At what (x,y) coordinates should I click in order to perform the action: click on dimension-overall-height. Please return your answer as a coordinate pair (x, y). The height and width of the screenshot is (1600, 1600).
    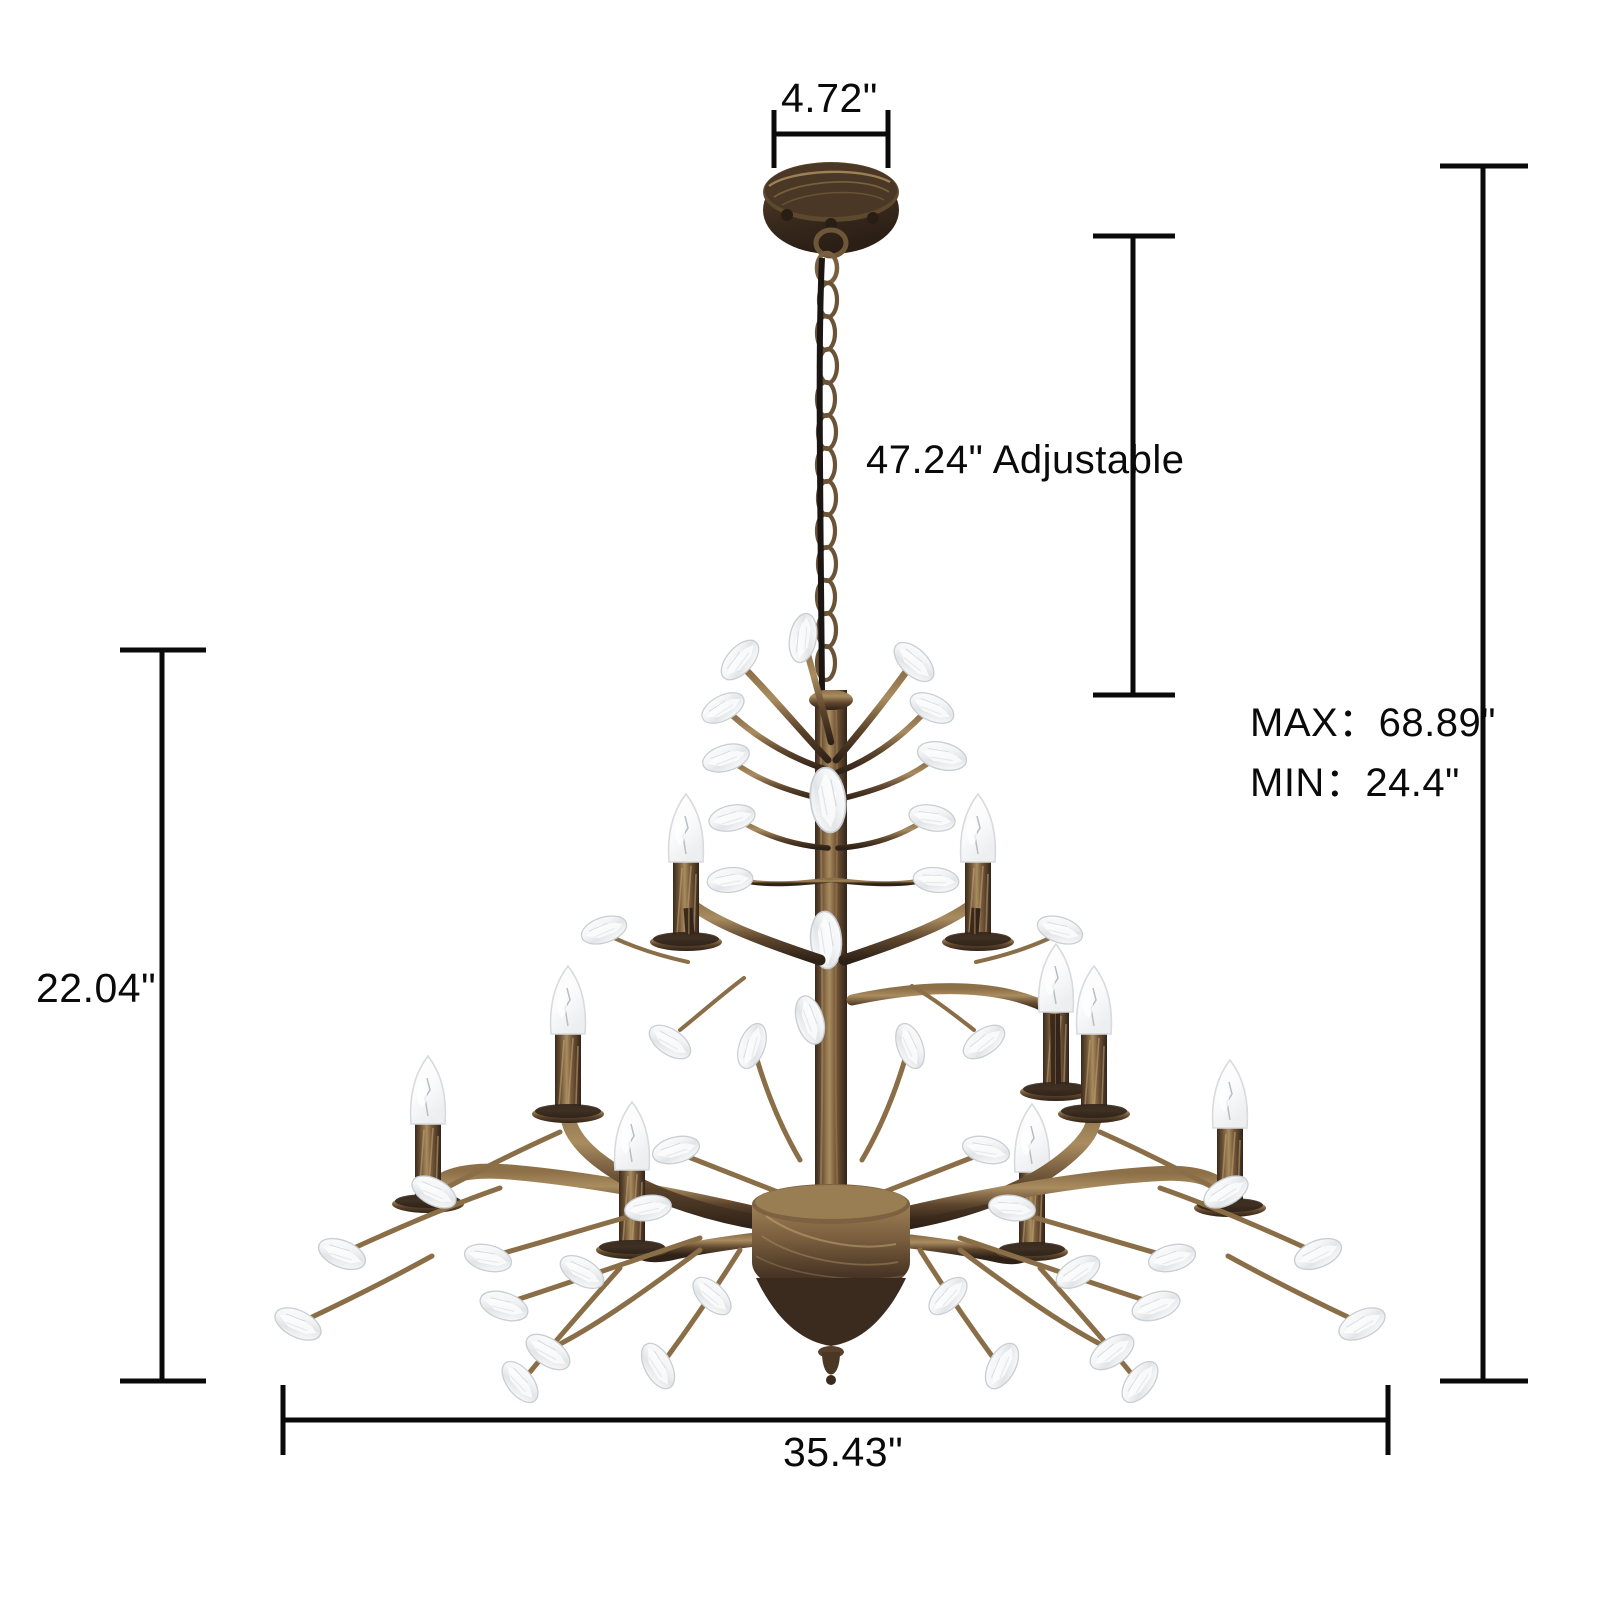
    Looking at the image, I should click on (1484, 773).